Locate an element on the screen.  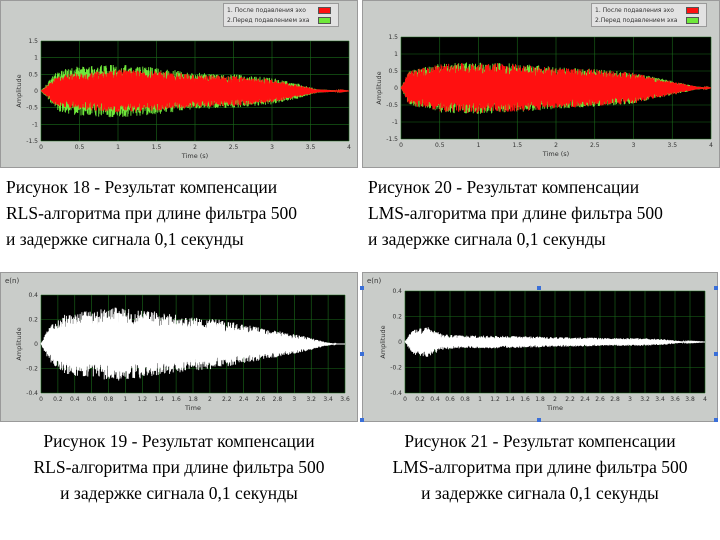
x-tick-label: 0.2 is located at coordinates (58, 399).